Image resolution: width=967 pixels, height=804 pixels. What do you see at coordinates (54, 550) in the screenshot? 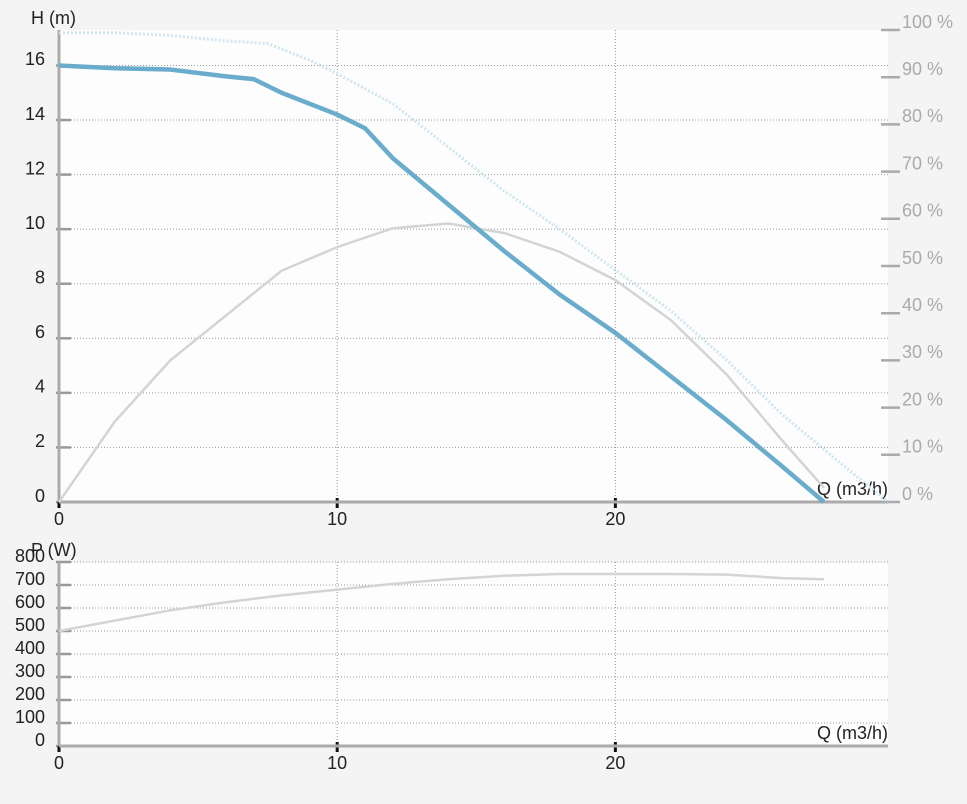
I see `y-axis-label: P (W)` at bounding box center [54, 550].